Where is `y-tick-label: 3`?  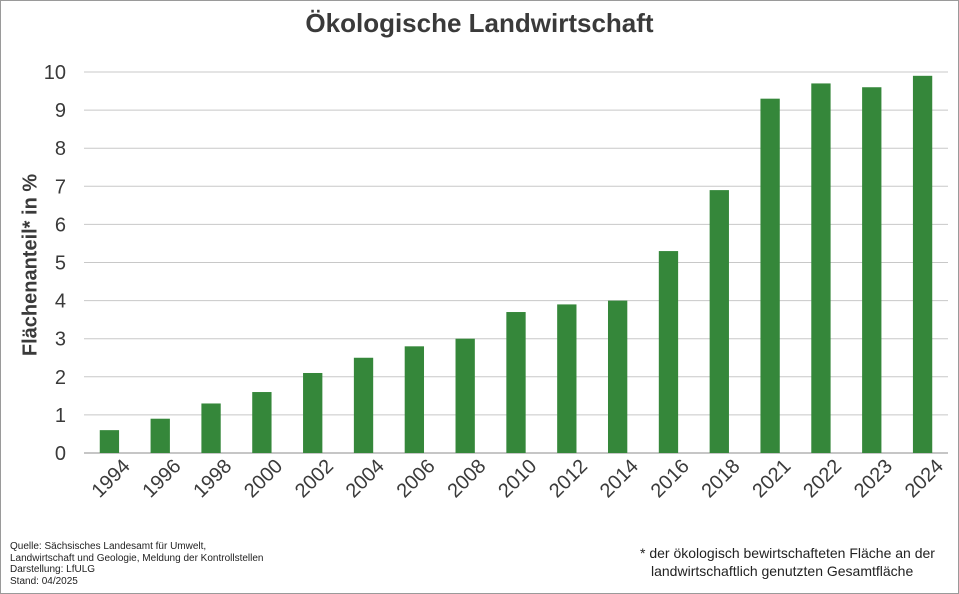
y-tick-label: 3 is located at coordinates (60, 340).